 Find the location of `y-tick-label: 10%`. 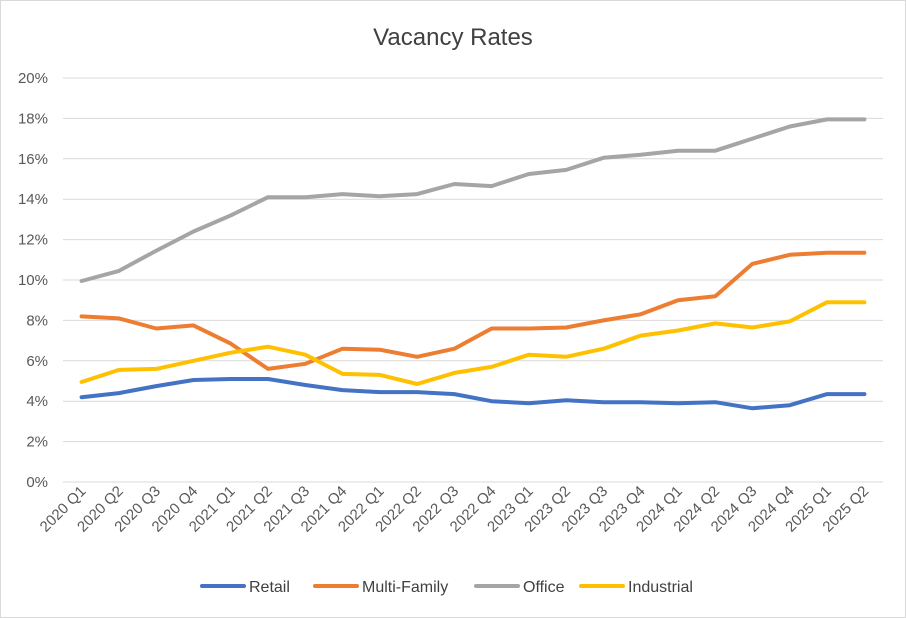

y-tick-label: 10% is located at coordinates (33, 280).